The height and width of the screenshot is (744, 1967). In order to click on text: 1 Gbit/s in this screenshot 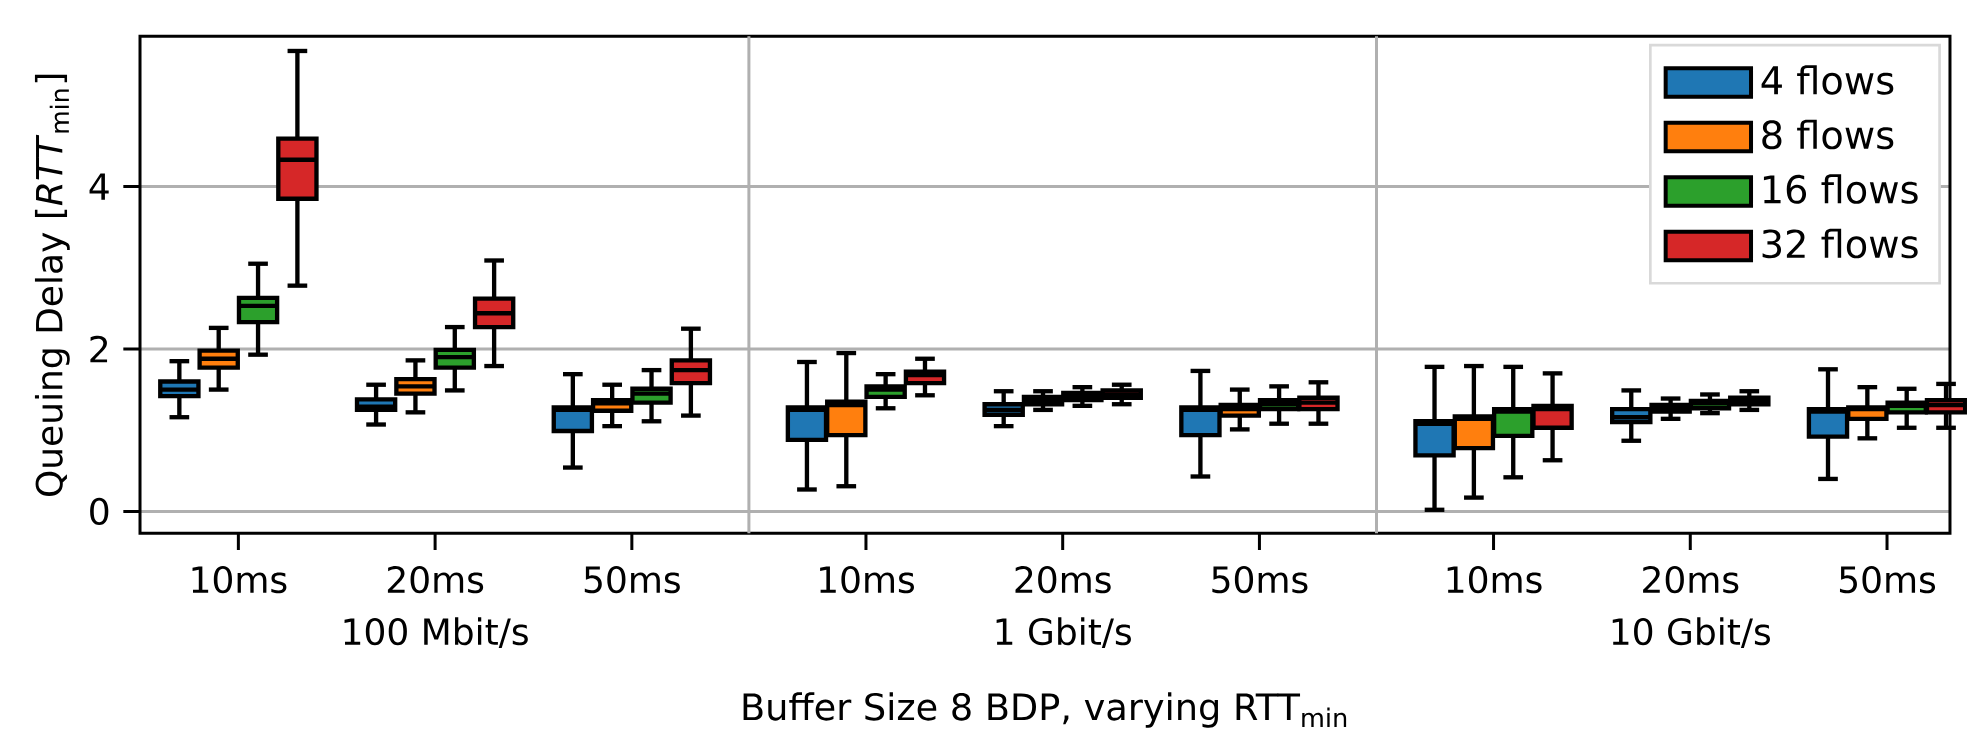, I will do `click(1063, 633)`.